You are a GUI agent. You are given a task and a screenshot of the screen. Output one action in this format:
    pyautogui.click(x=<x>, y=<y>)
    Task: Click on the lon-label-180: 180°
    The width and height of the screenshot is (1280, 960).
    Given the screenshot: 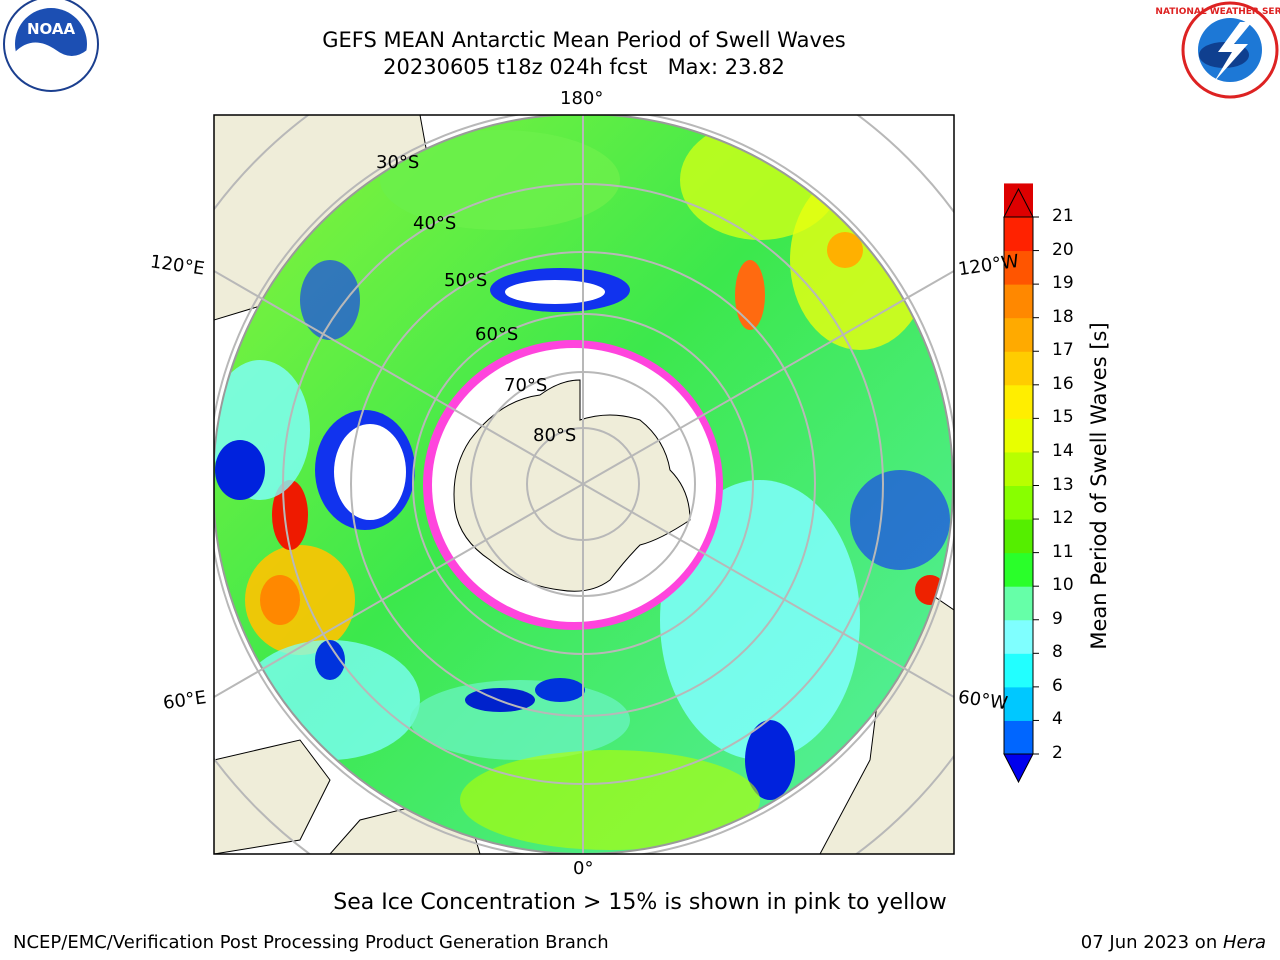 What is the action you would take?
    pyautogui.click(x=582, y=98)
    